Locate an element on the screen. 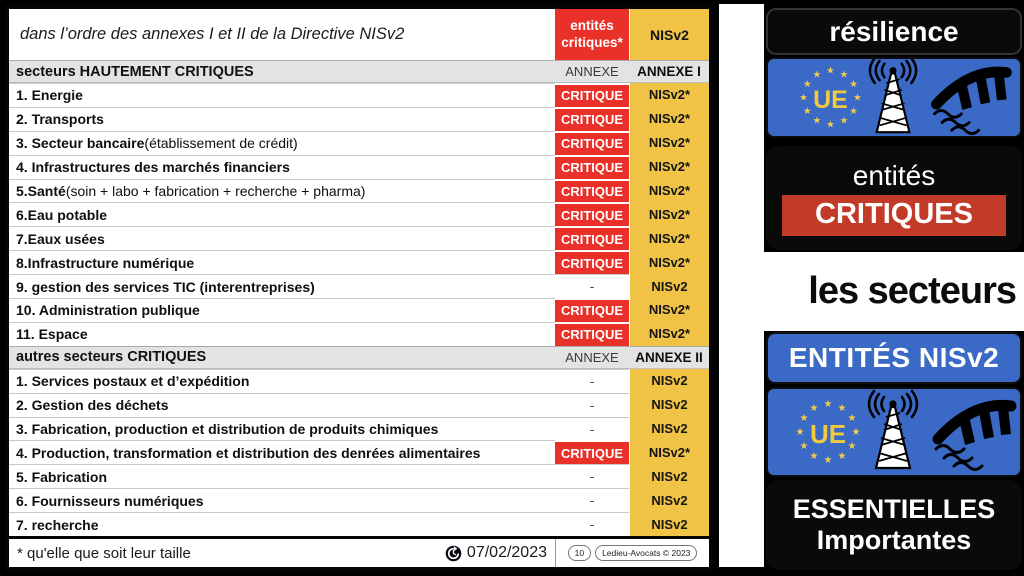  sector-label-main: 11. Espace is located at coordinates (52, 334).